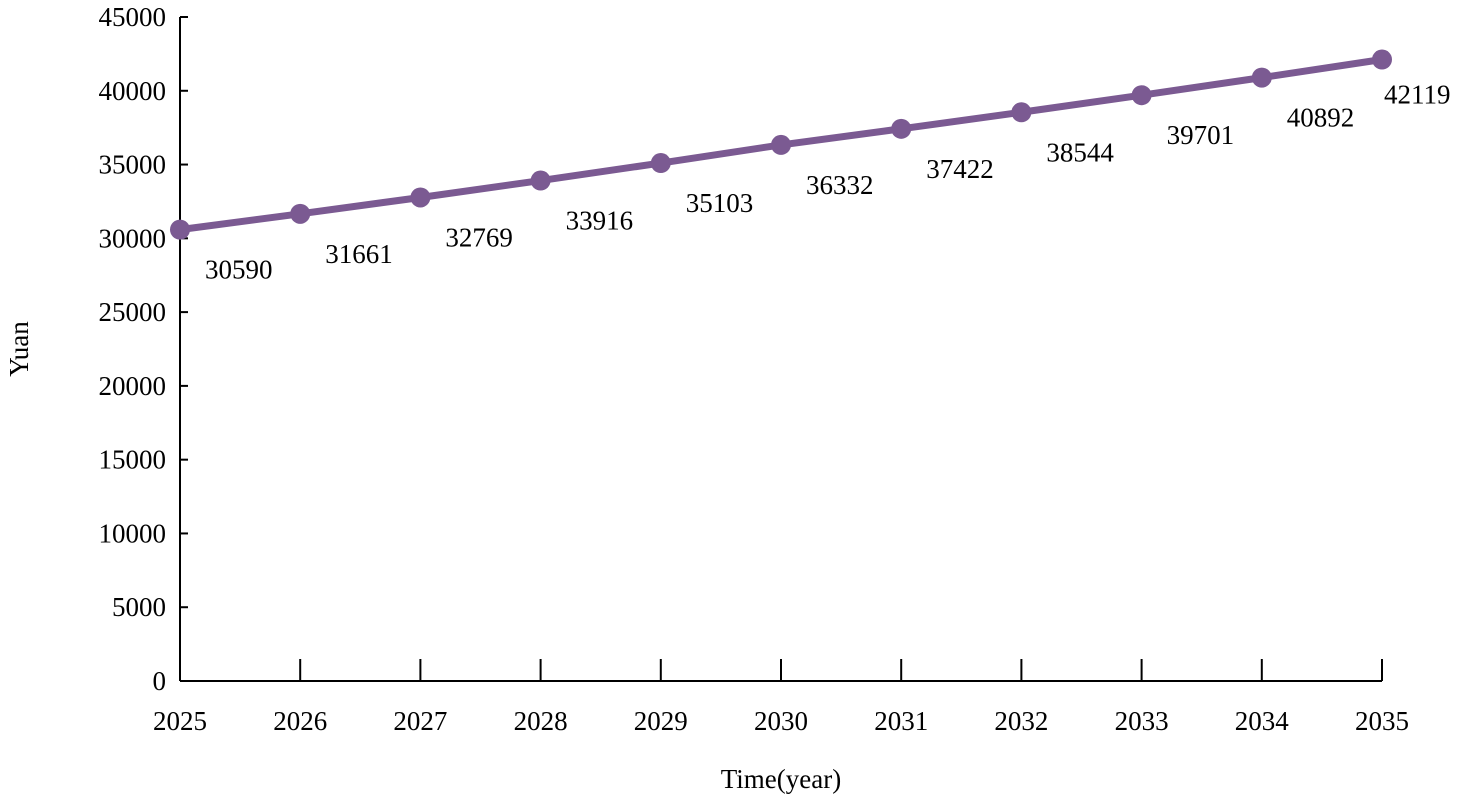  I want to click on y-tick-label: 0, so click(160, 681).